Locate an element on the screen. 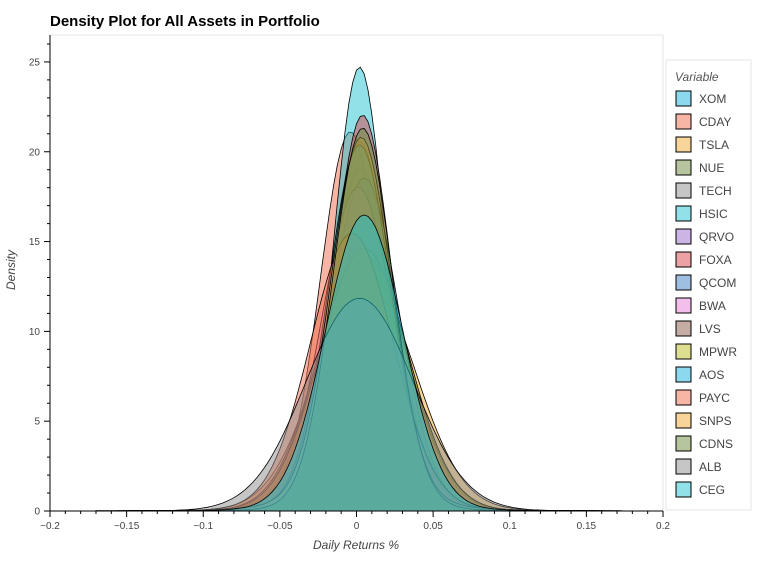 Image resolution: width=758 pixels, height=562 pixels. legend-label: ALB is located at coordinates (710, 467).